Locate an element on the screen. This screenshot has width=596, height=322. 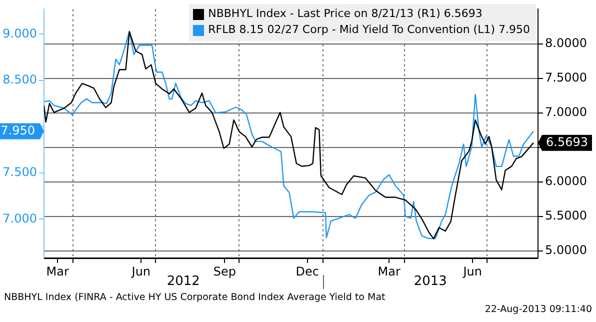
data-label: 6.5693 is located at coordinates (567, 141).